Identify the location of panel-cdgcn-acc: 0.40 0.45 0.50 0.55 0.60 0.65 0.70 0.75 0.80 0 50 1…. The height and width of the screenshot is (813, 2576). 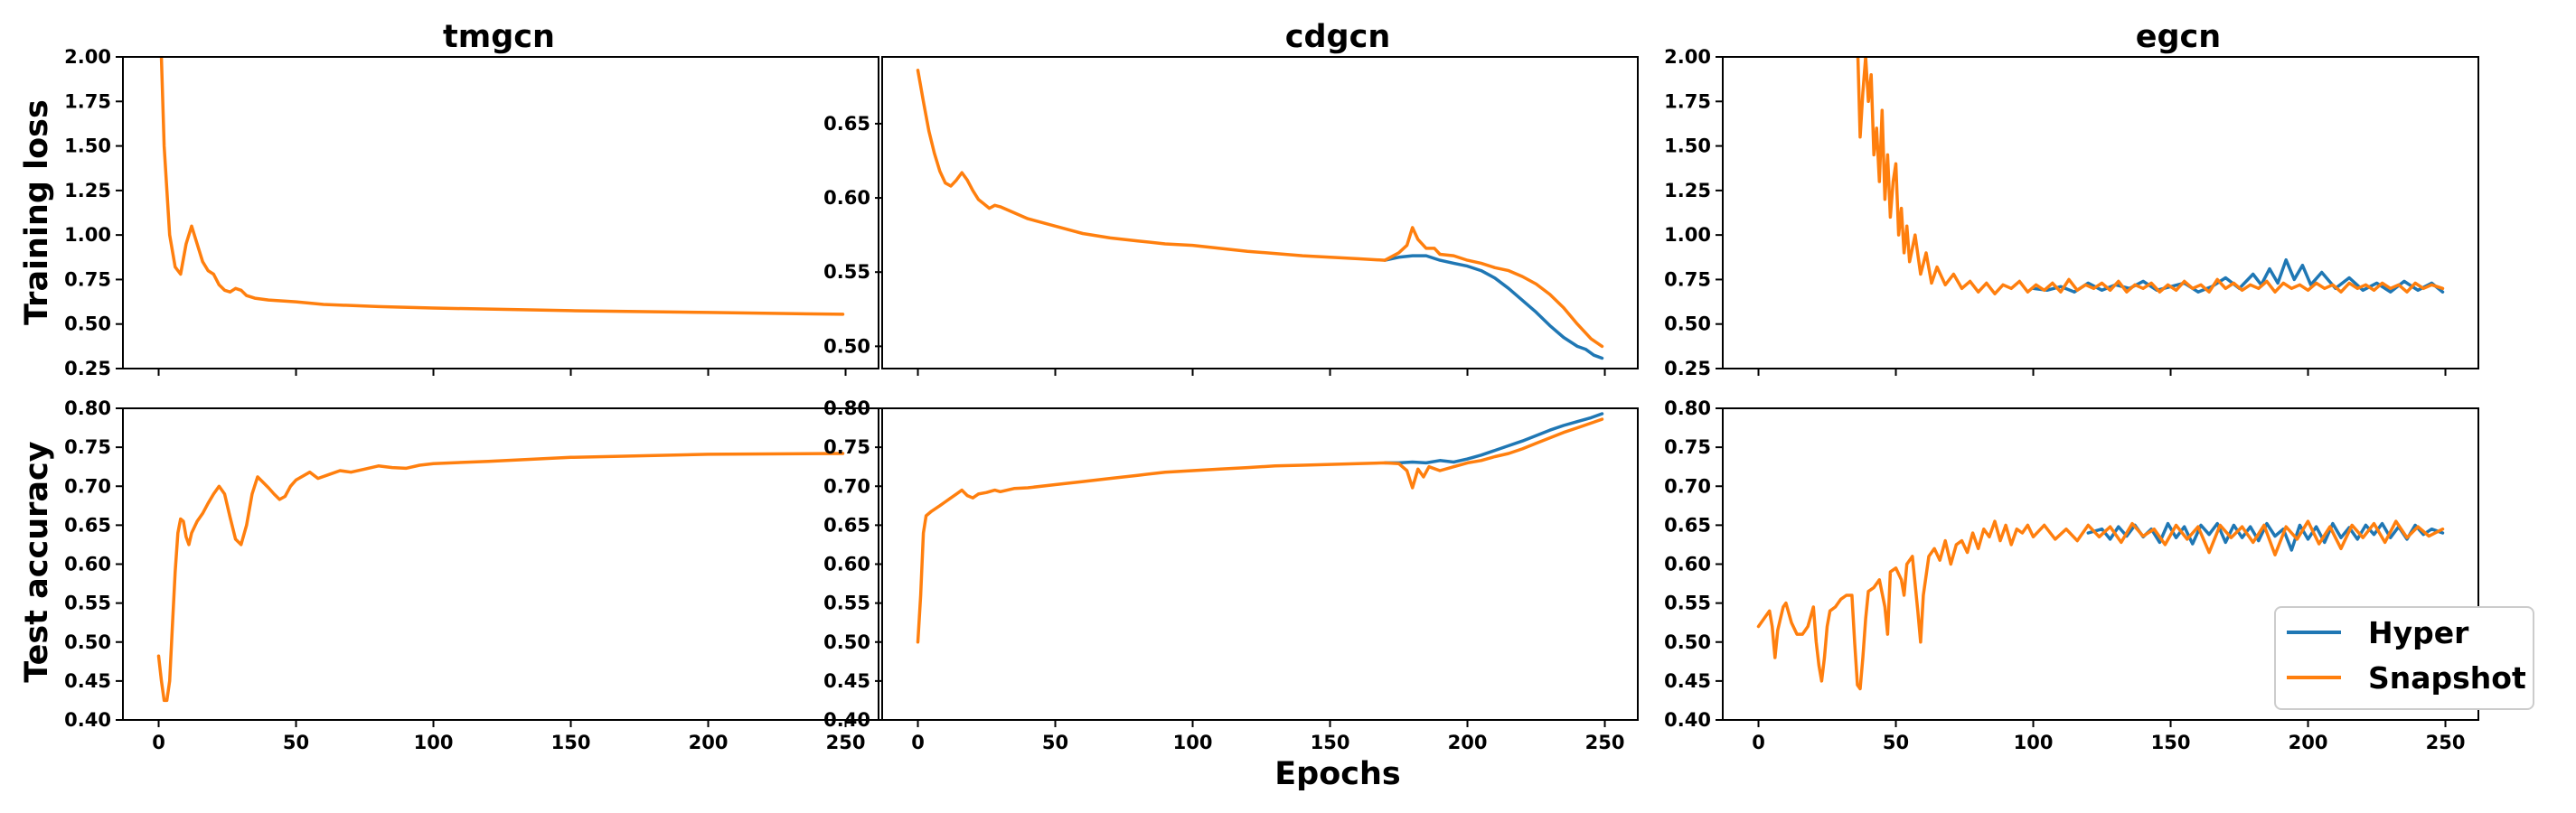
(1231, 575).